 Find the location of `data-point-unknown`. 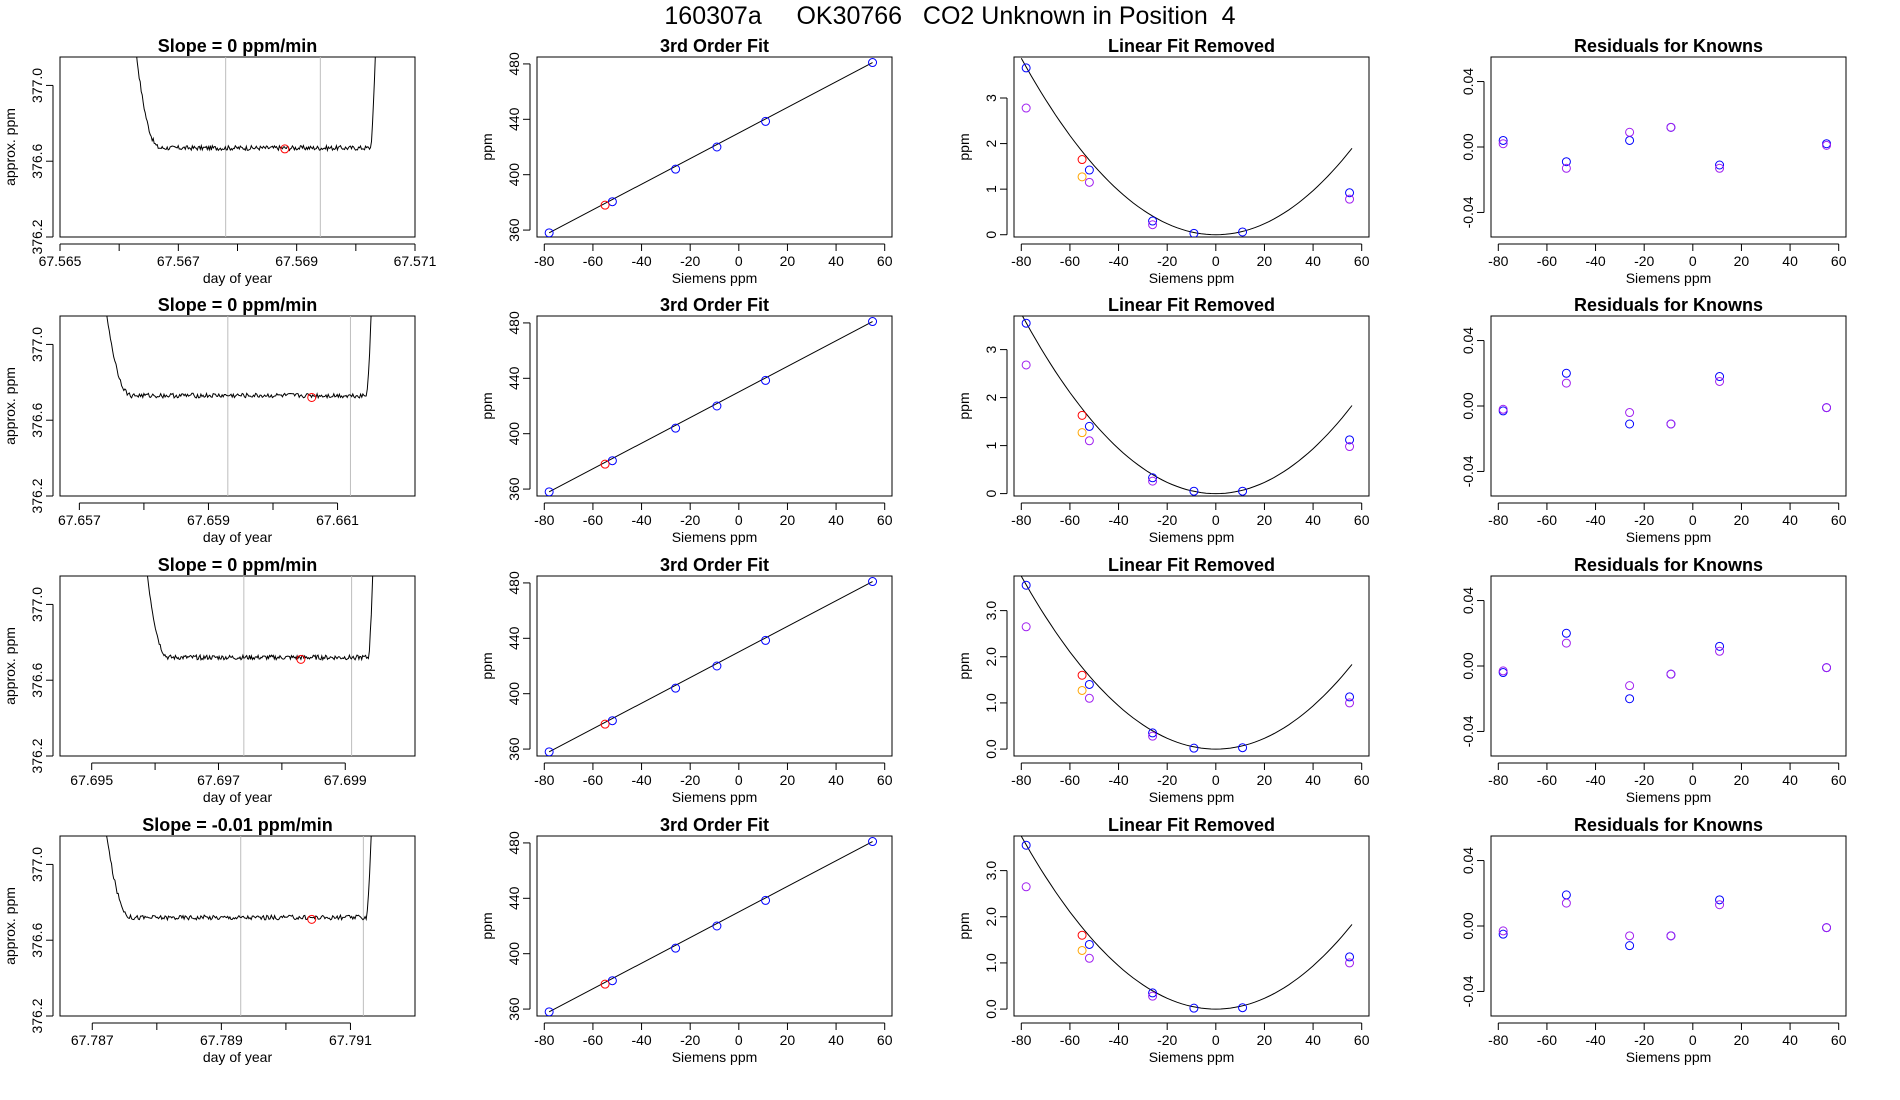

data-point-unknown is located at coordinates (605, 724).